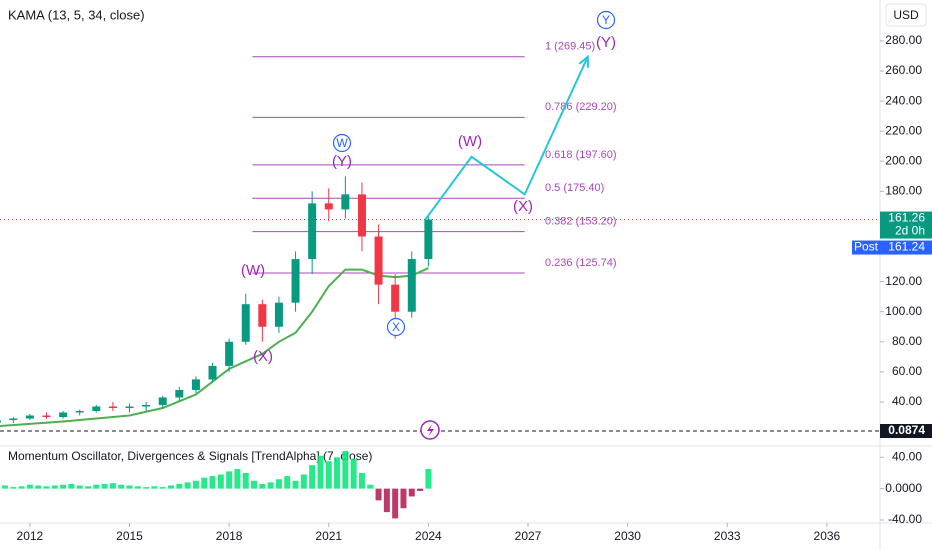 The height and width of the screenshot is (550, 932). What do you see at coordinates (506, 138) in the screenshot?
I see `projection-line` at bounding box center [506, 138].